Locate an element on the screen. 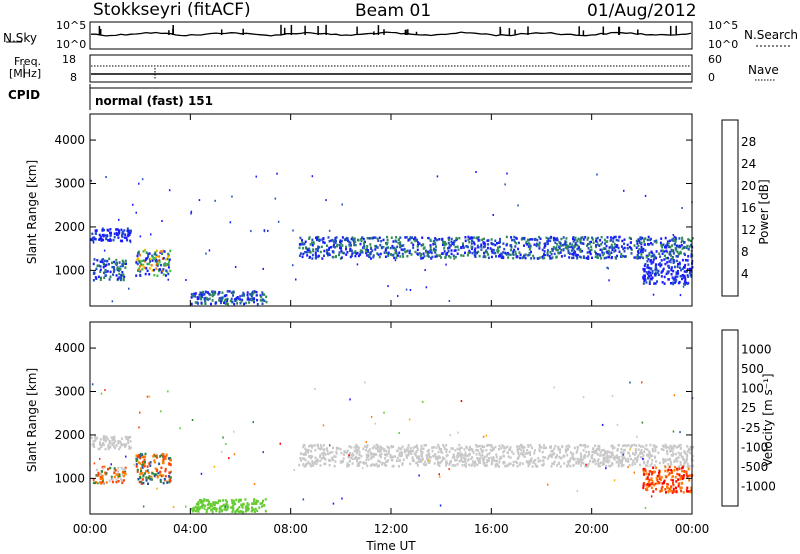  freq-frame is located at coordinates (391, 68).